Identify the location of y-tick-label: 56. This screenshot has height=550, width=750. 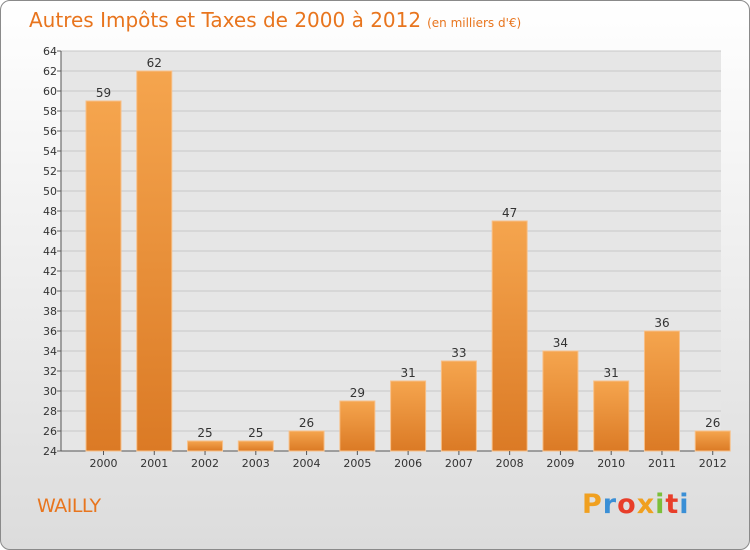
(50, 131).